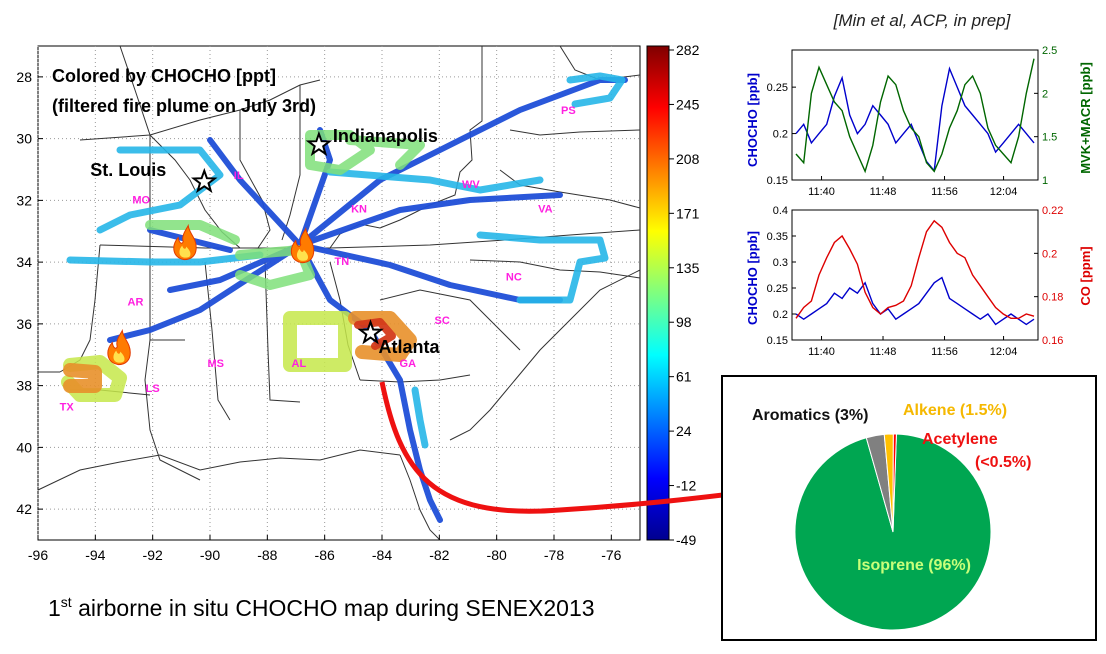  Describe the element at coordinates (325, 549) in the screenshot. I see `map-x-axis: -96 -94 -92 -90 -88 -86 -84 -82 -80 -78 -76` at that location.